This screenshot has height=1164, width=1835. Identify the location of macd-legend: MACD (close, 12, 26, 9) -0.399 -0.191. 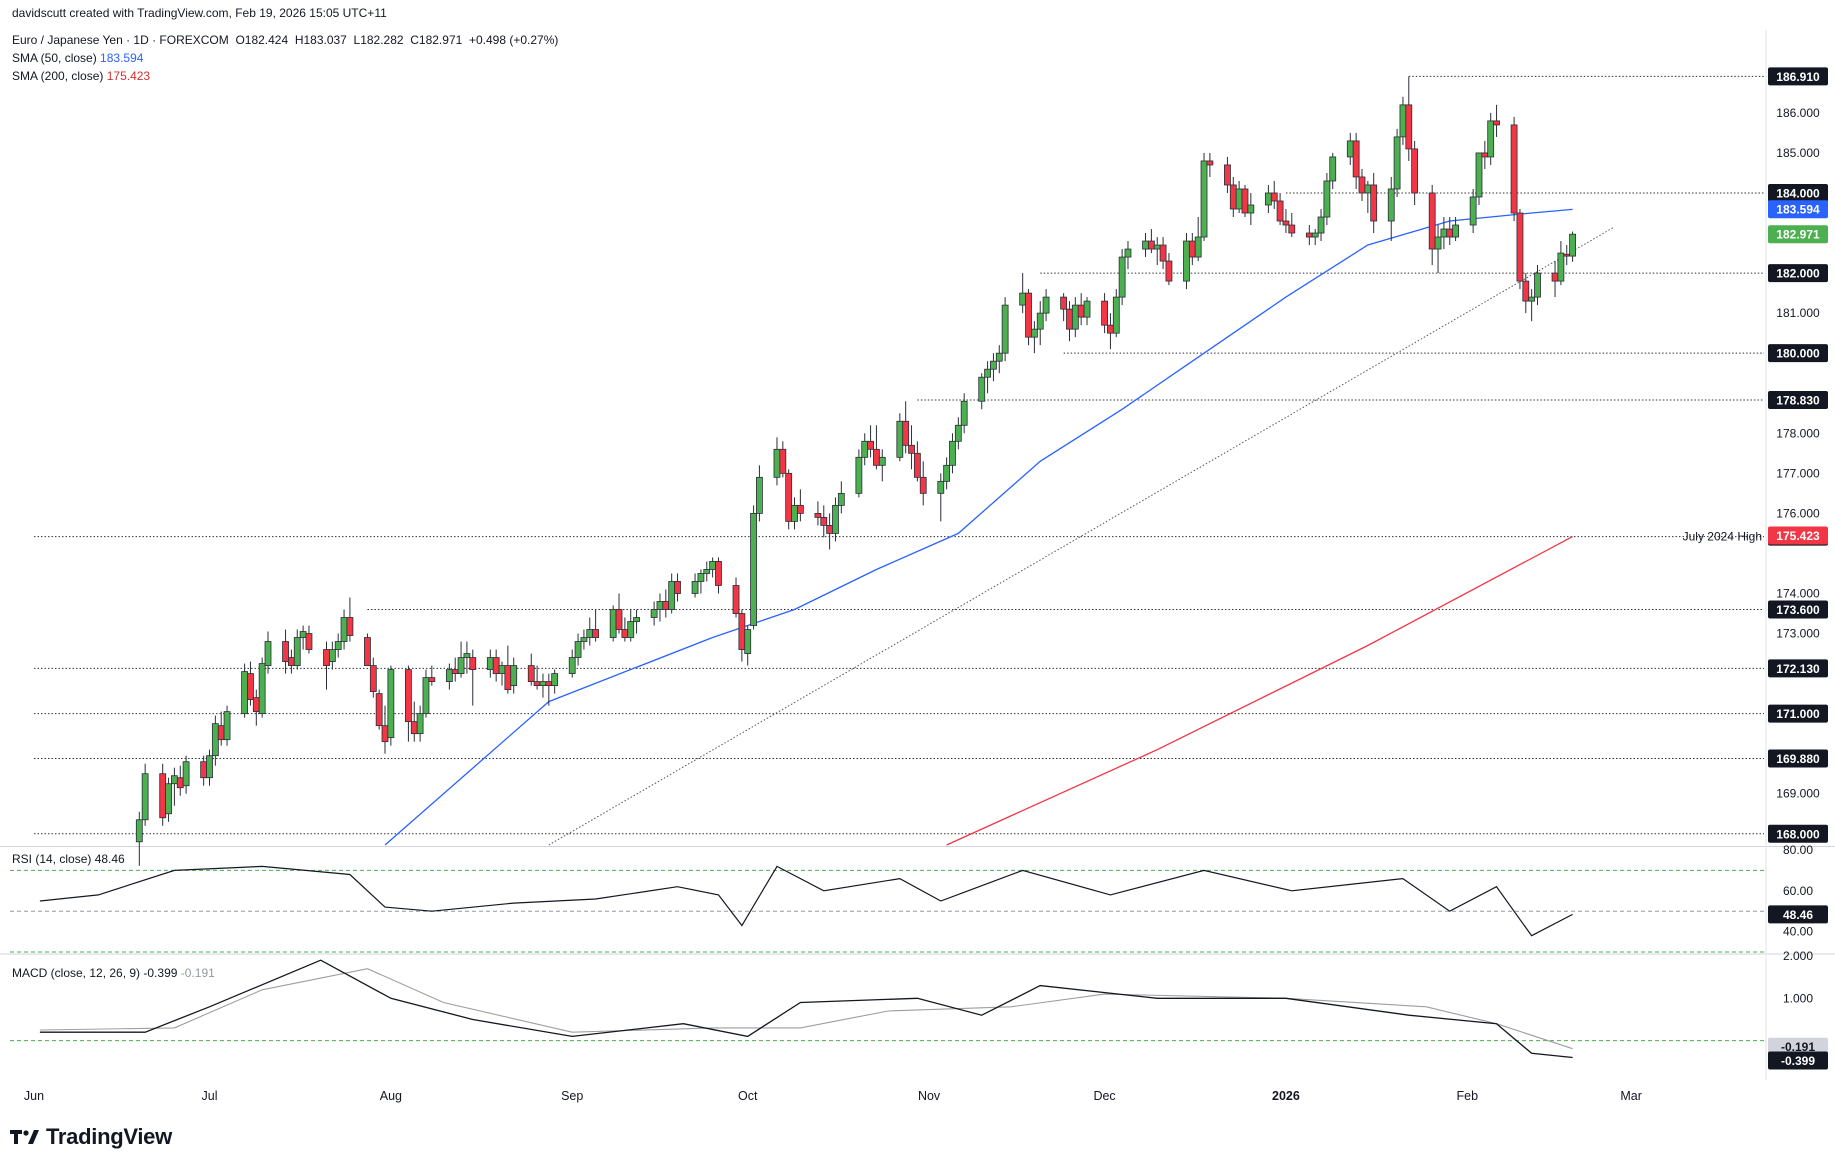
(113, 973).